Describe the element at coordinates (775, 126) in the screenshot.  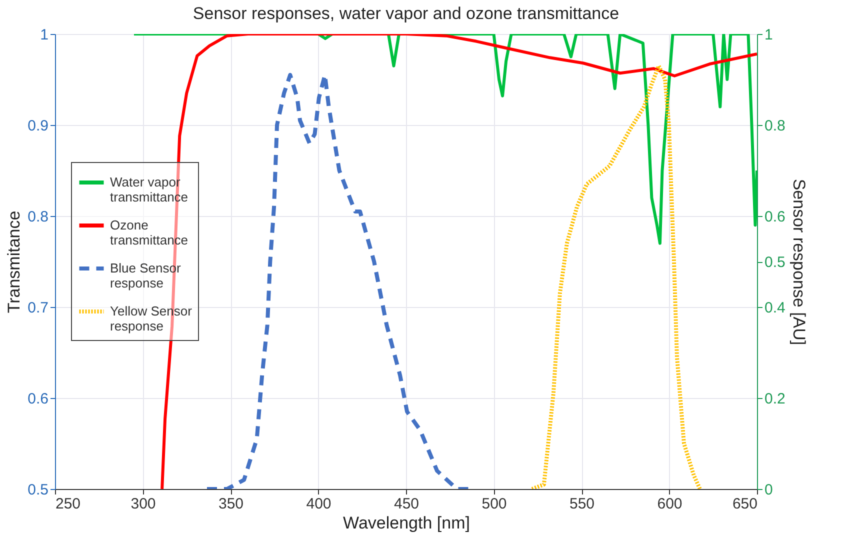
I see `y2-tick-label: 0.8` at that location.